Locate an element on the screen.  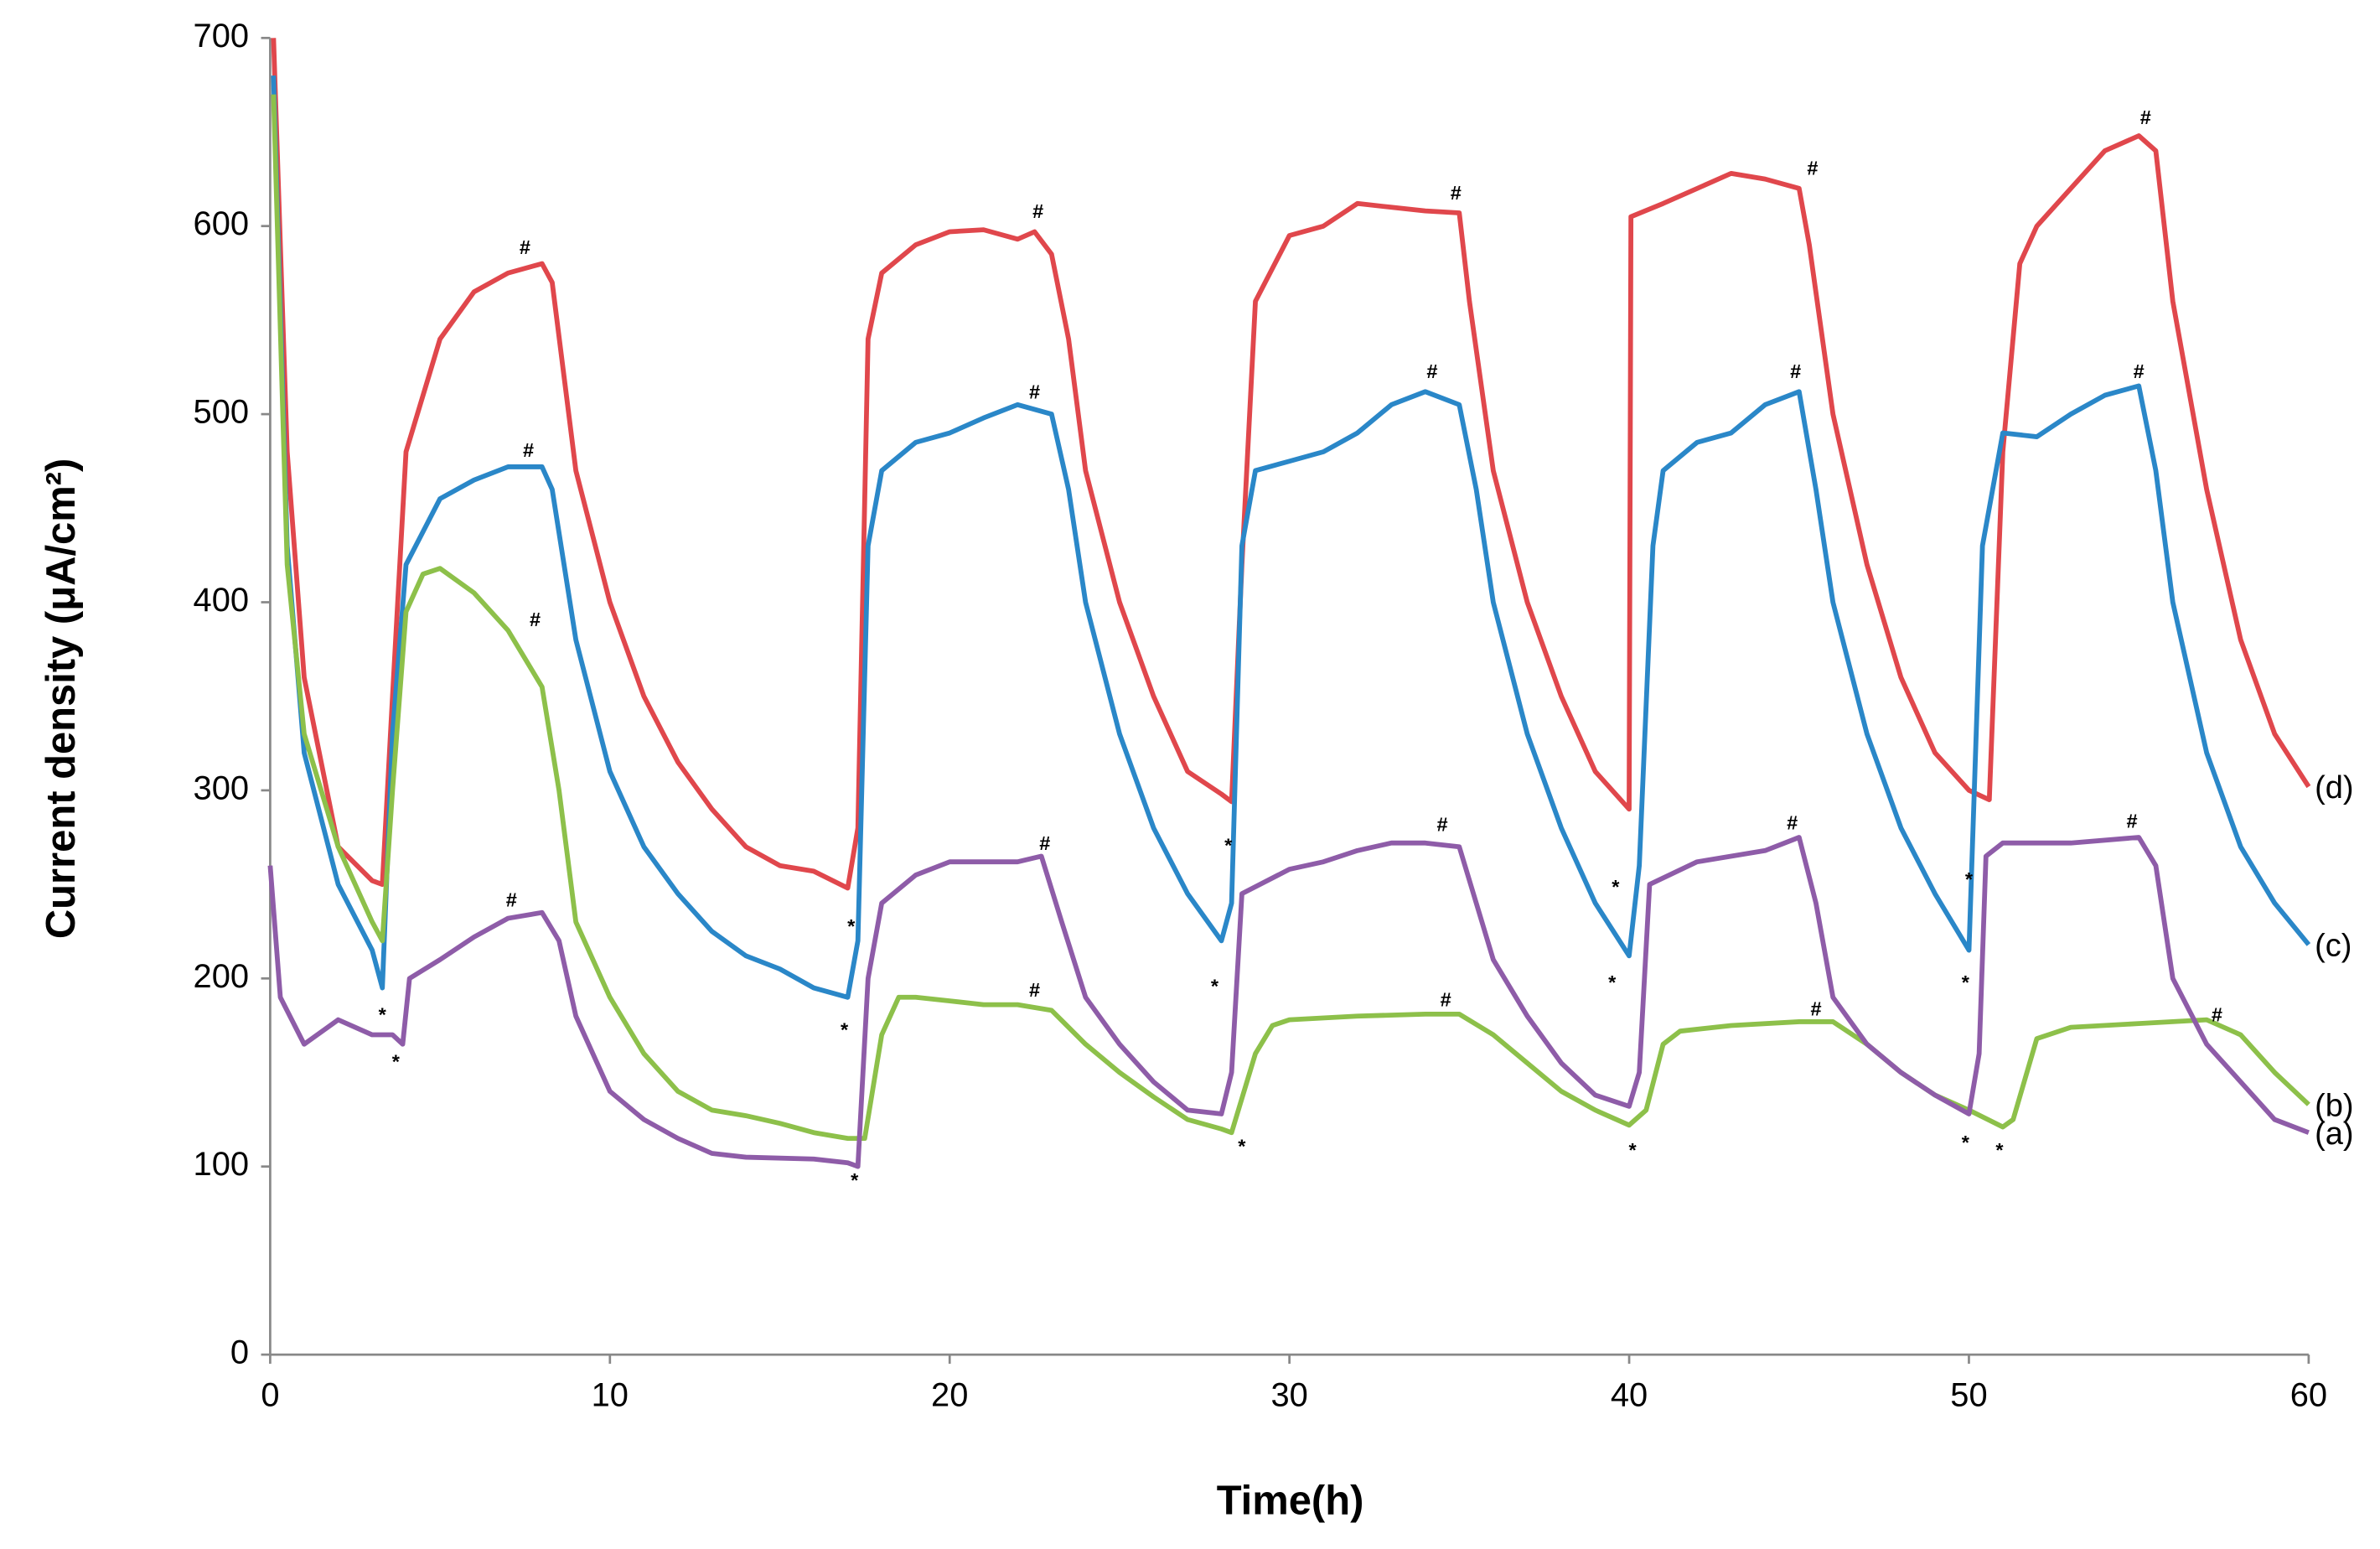
x-tick-label: 60 is located at coordinates (2308, 1394).